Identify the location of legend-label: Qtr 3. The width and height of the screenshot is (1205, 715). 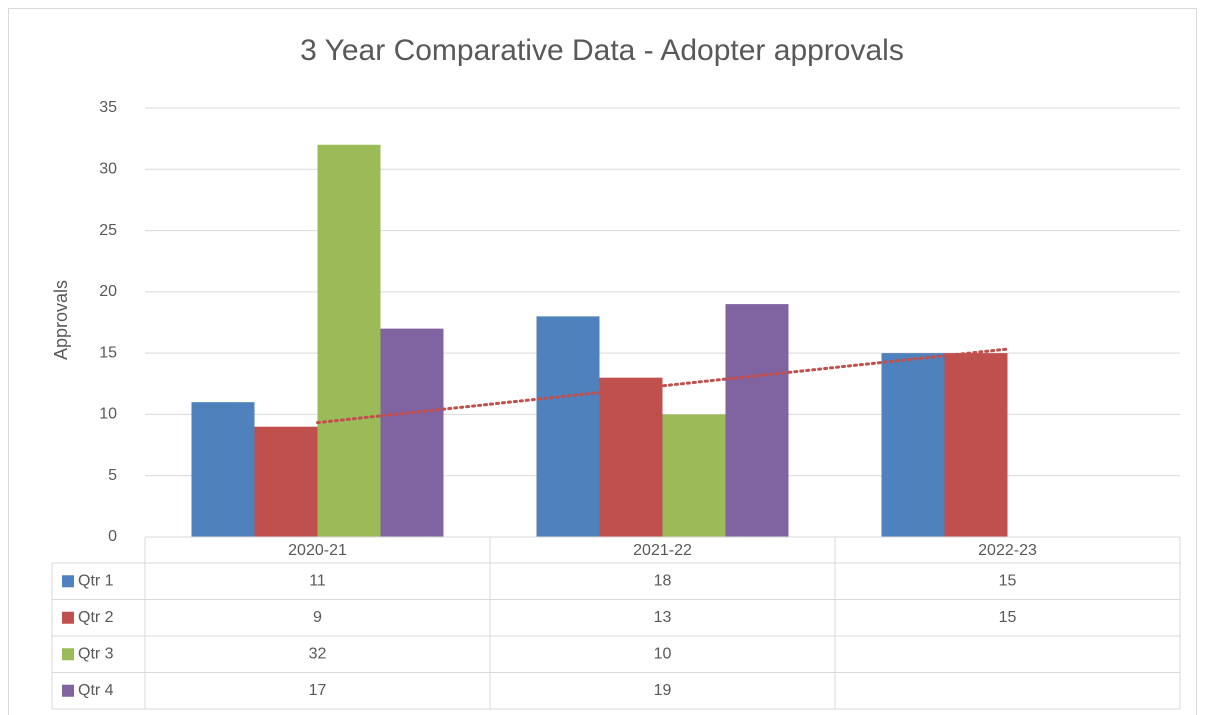
(96, 653).